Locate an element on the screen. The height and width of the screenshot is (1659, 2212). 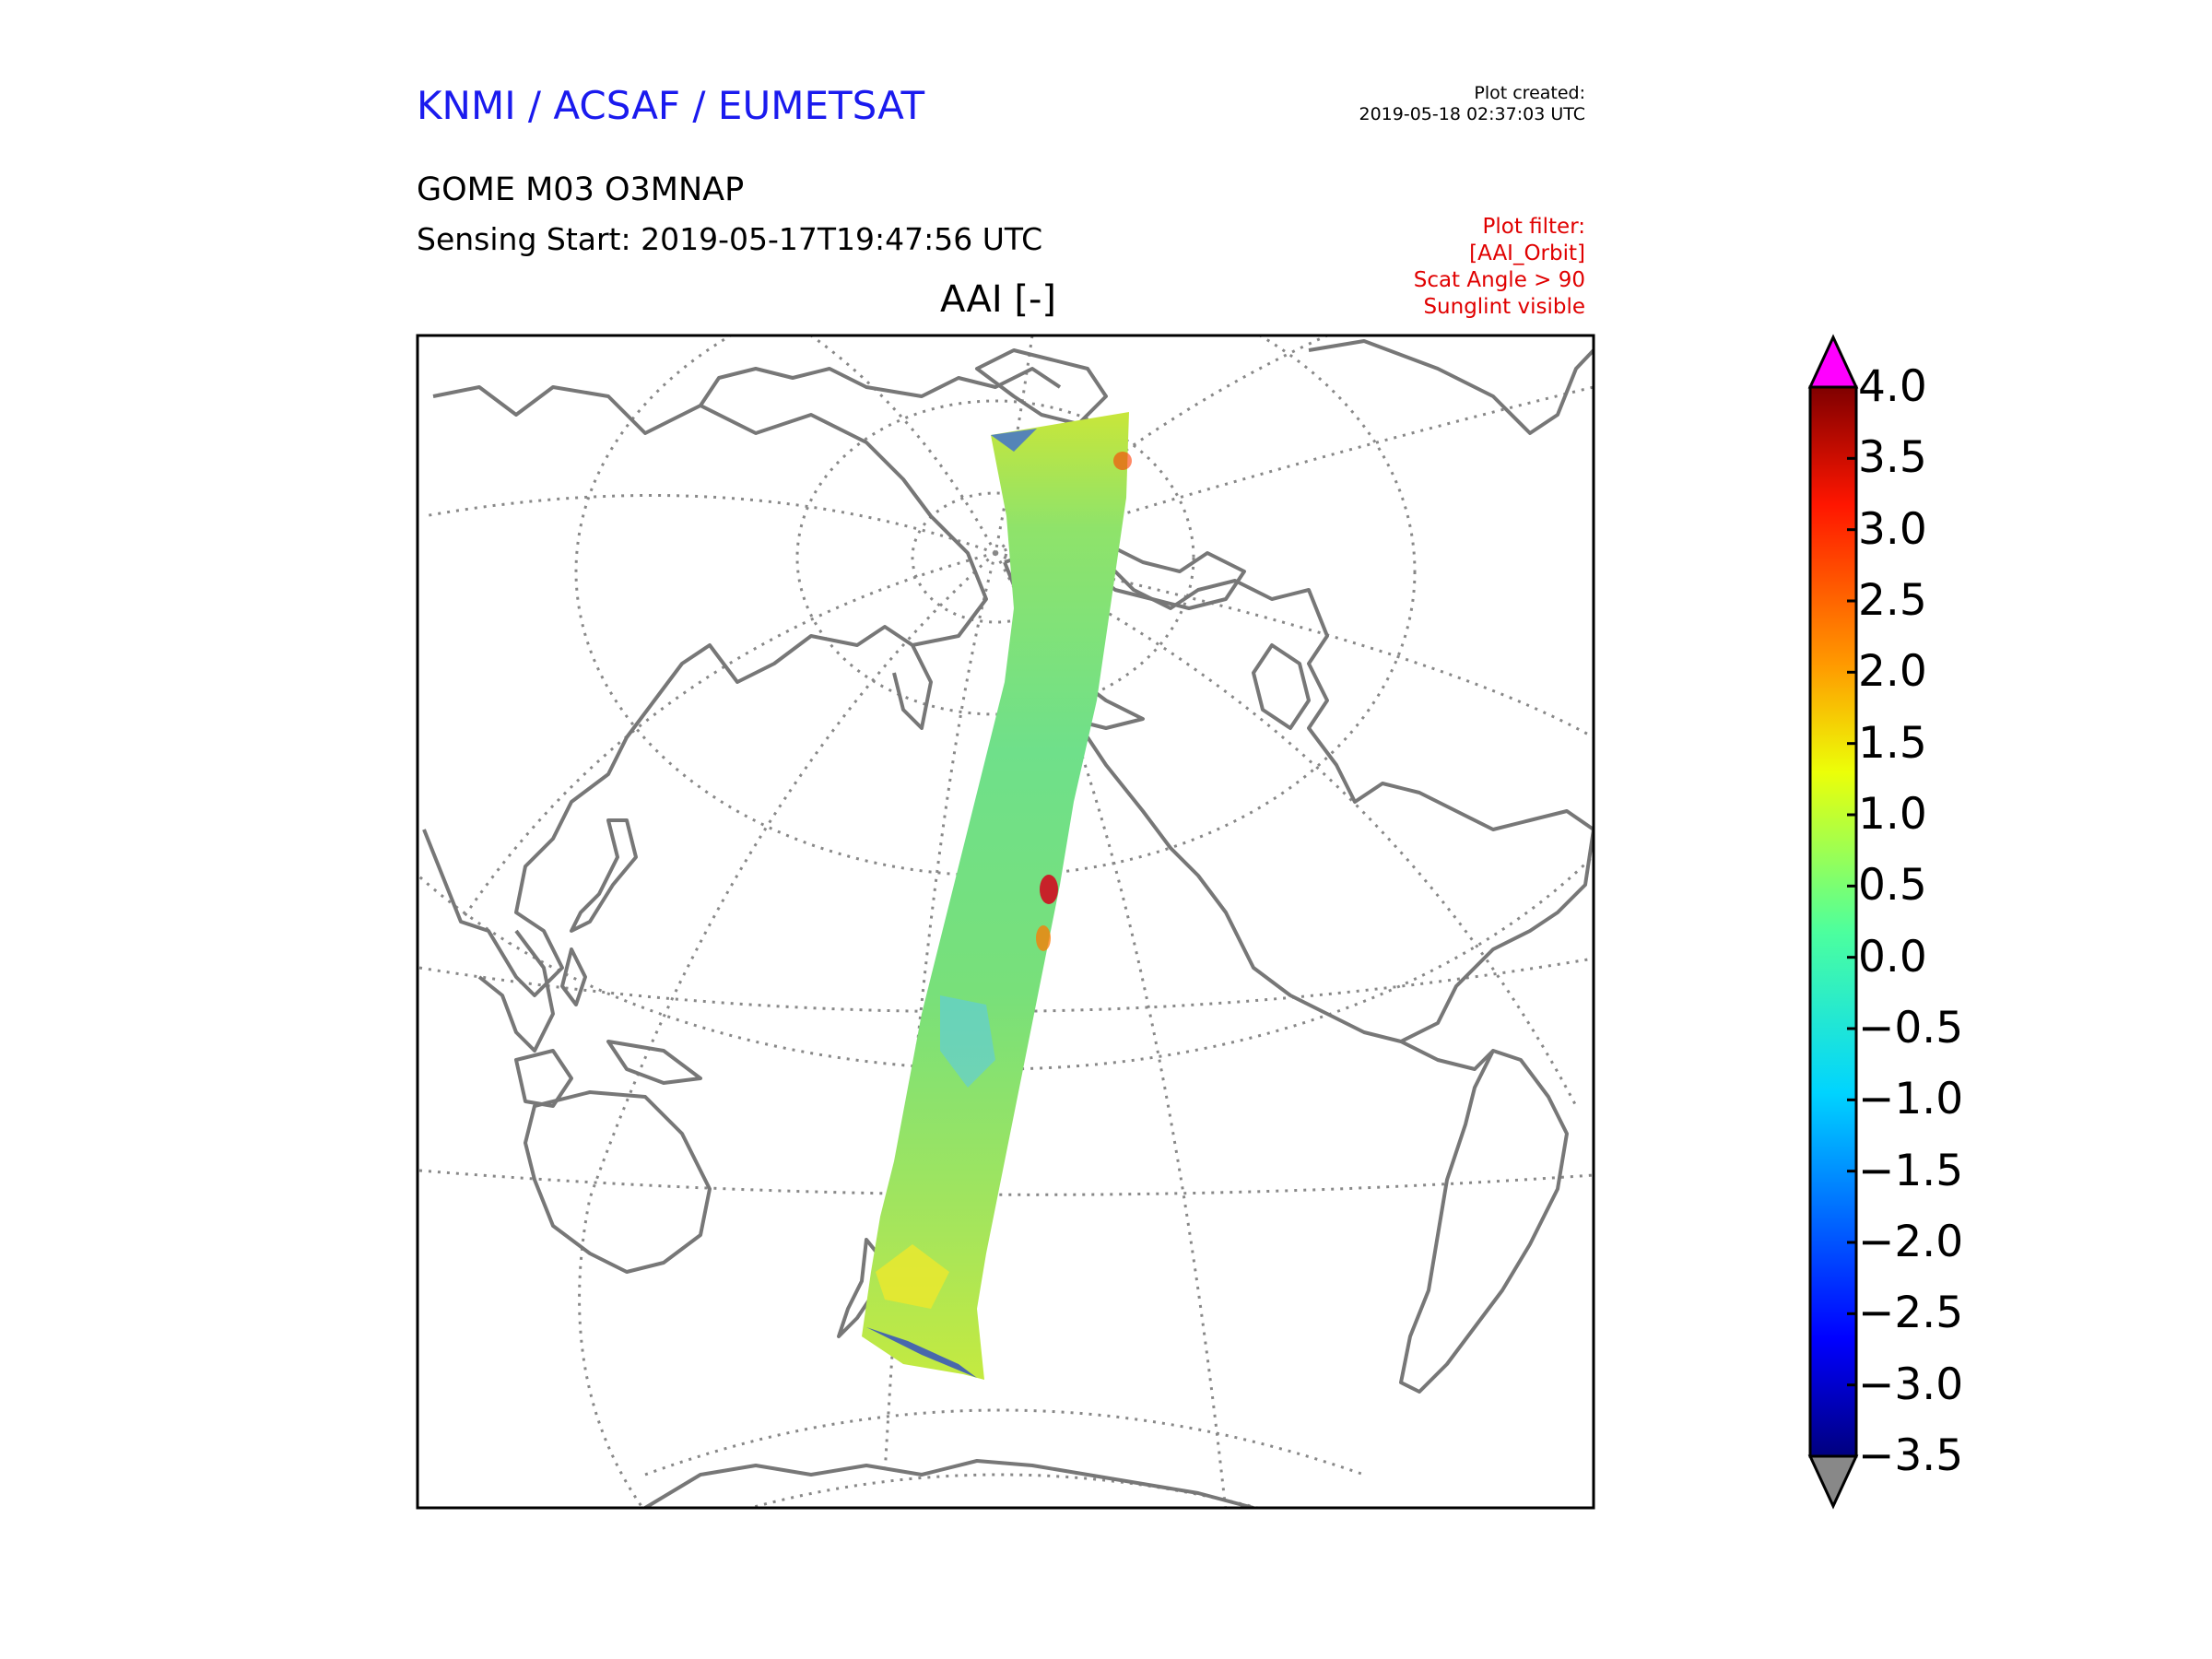
aai-hotspot-orange is located at coordinates (1043, 938).